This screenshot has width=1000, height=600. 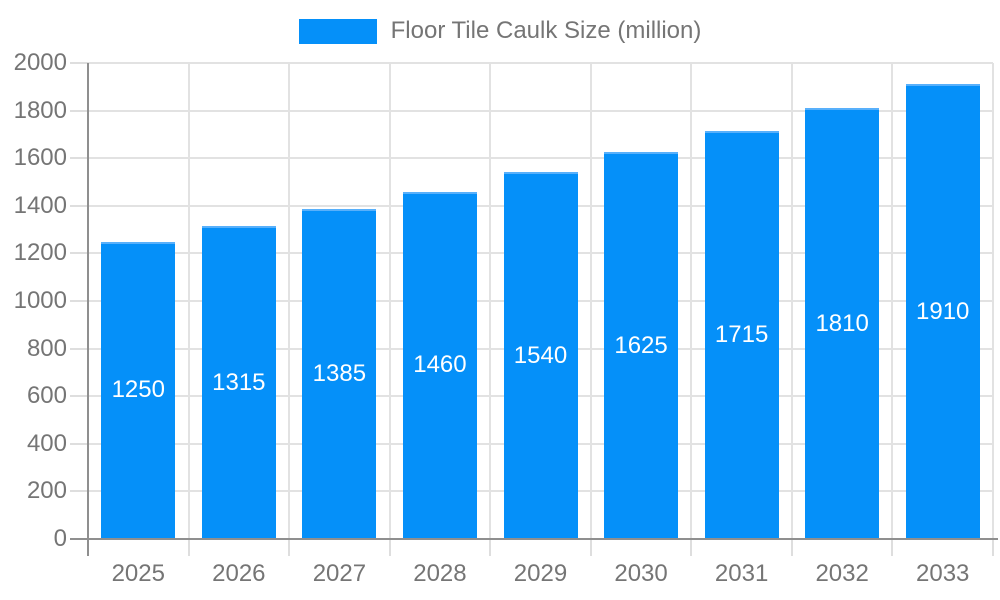 What do you see at coordinates (741, 573) in the screenshot?
I see `x-axis-tick-label: 2031` at bounding box center [741, 573].